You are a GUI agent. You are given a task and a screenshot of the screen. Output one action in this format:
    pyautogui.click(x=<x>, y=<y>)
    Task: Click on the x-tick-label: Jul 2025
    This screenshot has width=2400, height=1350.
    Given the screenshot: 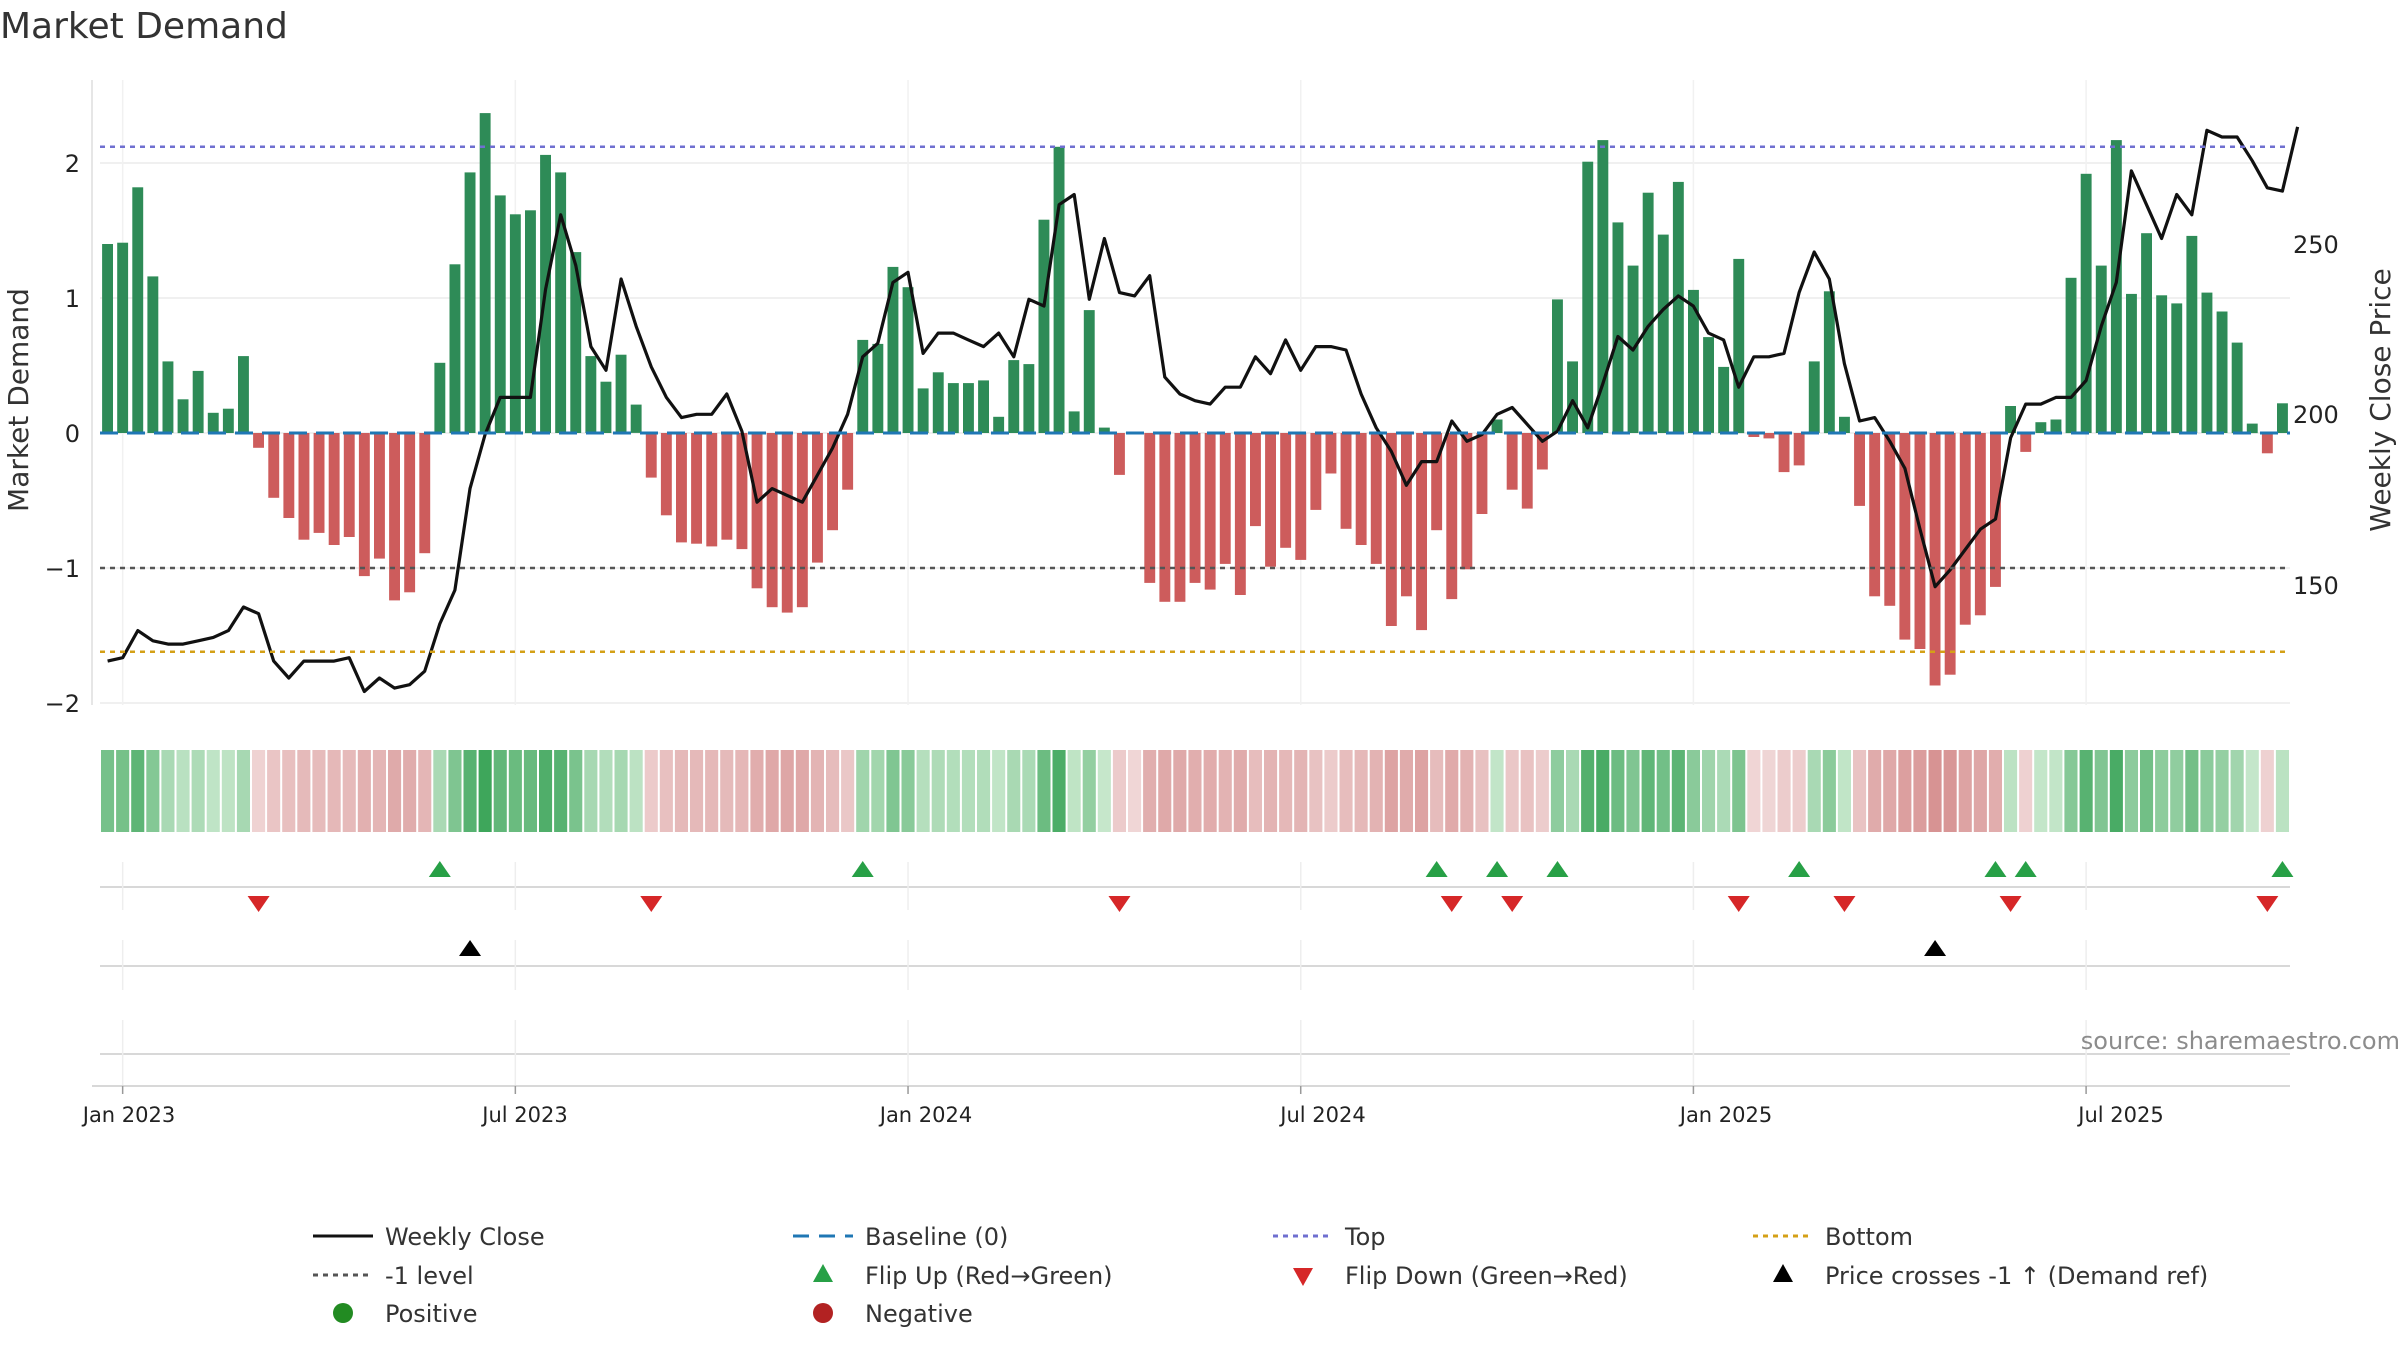 What is the action you would take?
    pyautogui.click(x=2119, y=1115)
    